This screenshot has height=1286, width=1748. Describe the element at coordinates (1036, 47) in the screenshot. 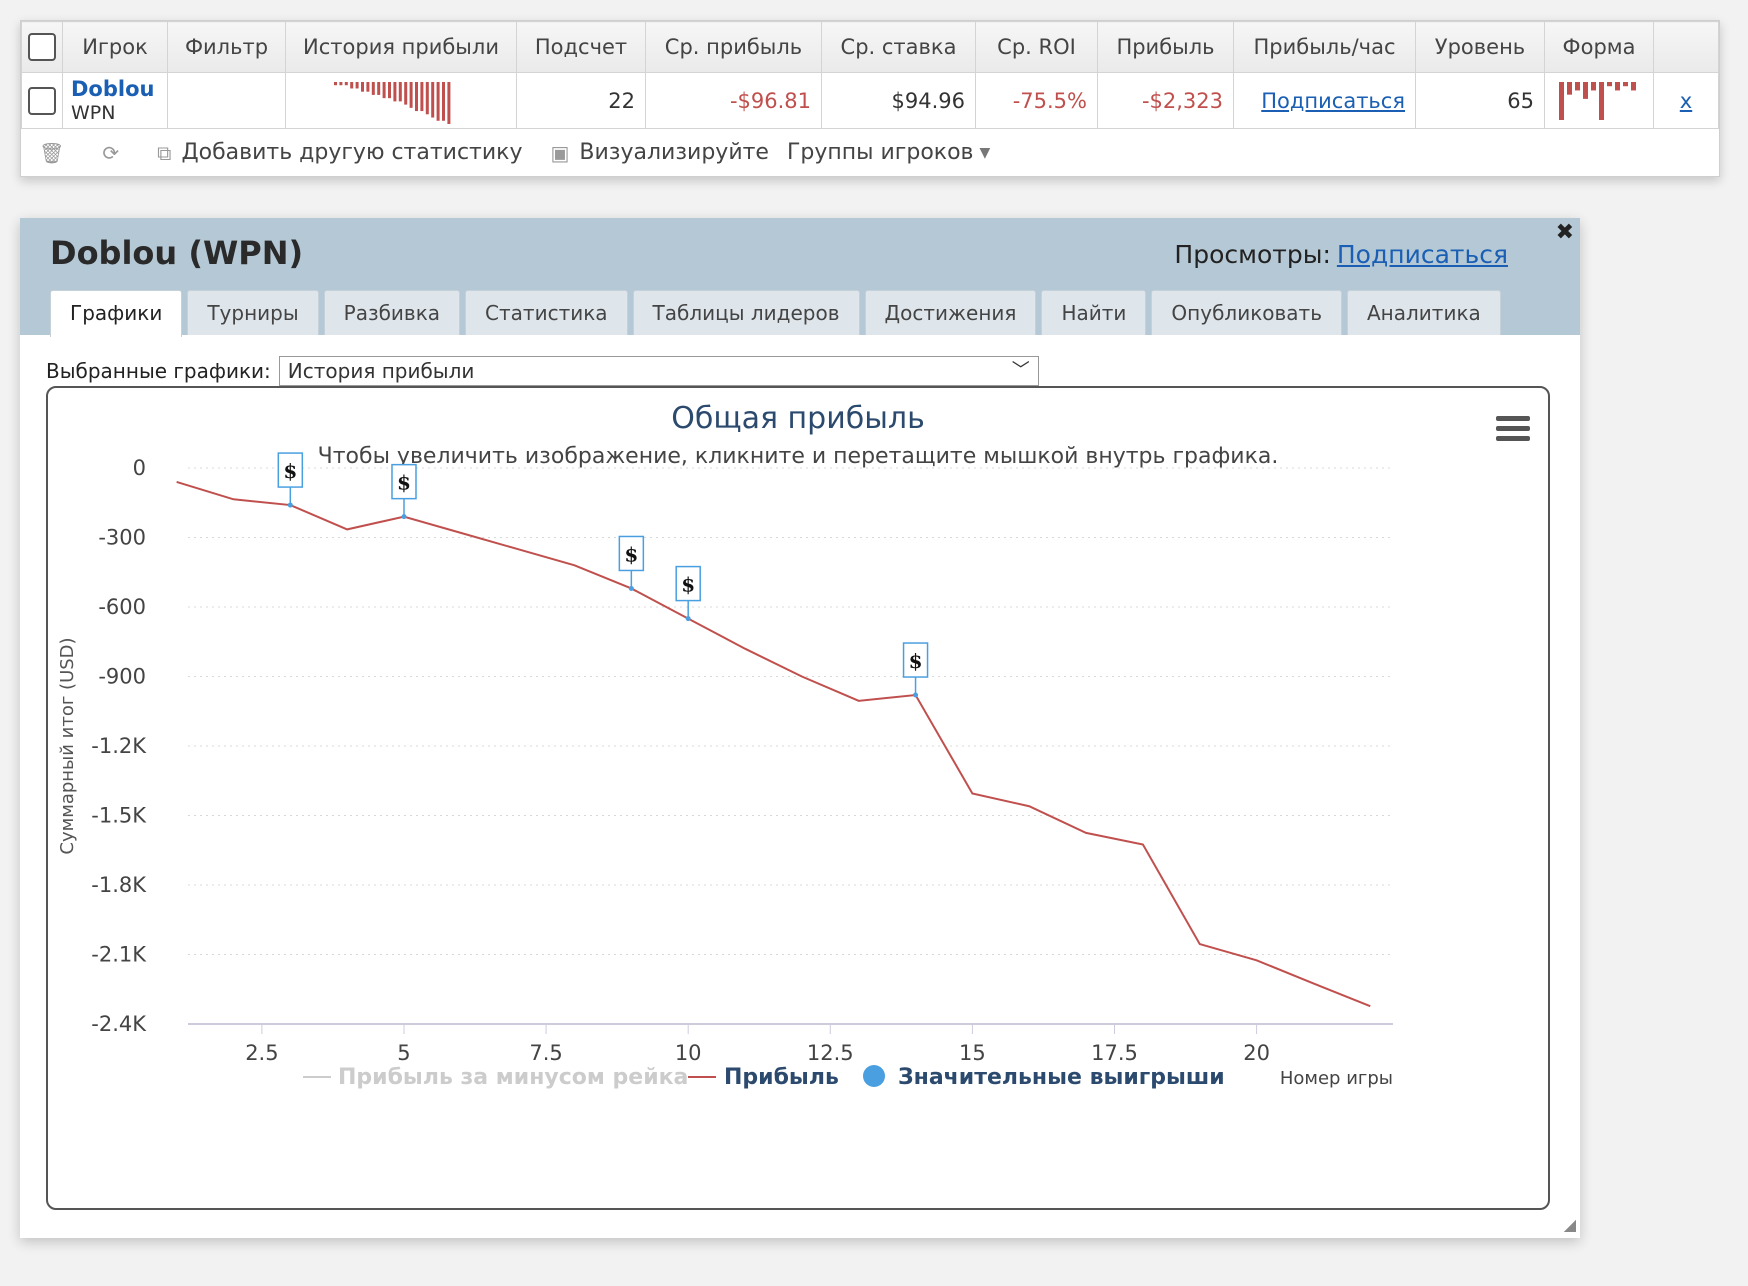

I see `col-header-avg-roi: Ср. ROI` at that location.